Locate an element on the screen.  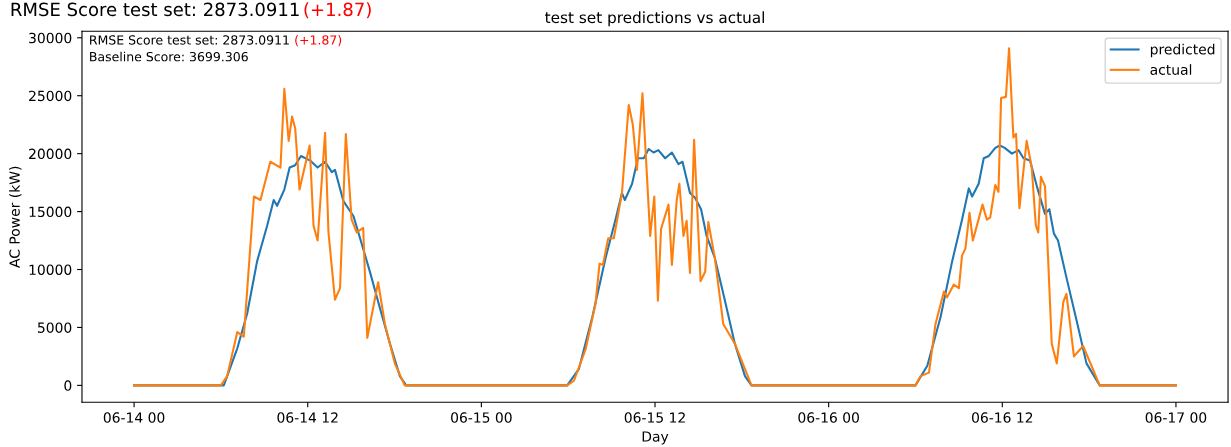
x-tick-label: 06-16 00 is located at coordinates (828, 417).